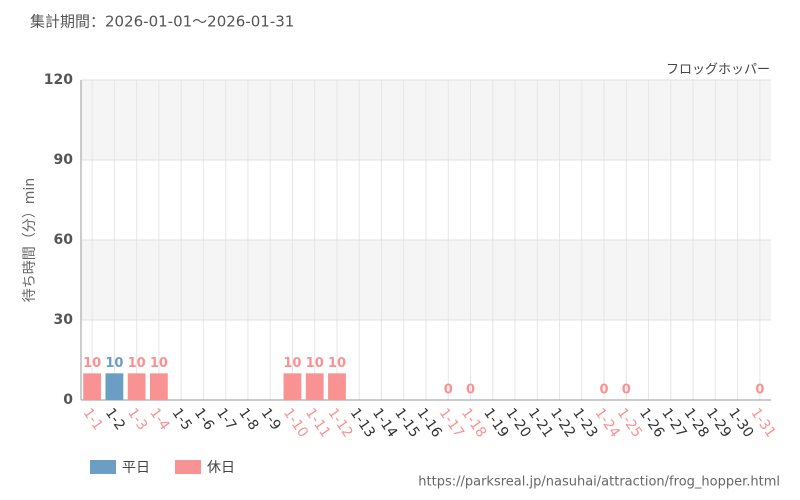  Describe the element at coordinates (58, 80) in the screenshot. I see `y-tick-label: 120` at that location.